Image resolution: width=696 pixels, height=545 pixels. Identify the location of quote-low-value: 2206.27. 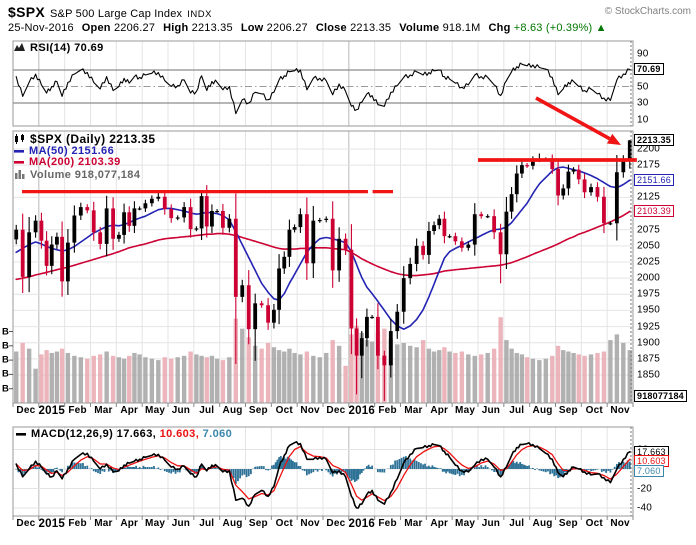
(285, 28).